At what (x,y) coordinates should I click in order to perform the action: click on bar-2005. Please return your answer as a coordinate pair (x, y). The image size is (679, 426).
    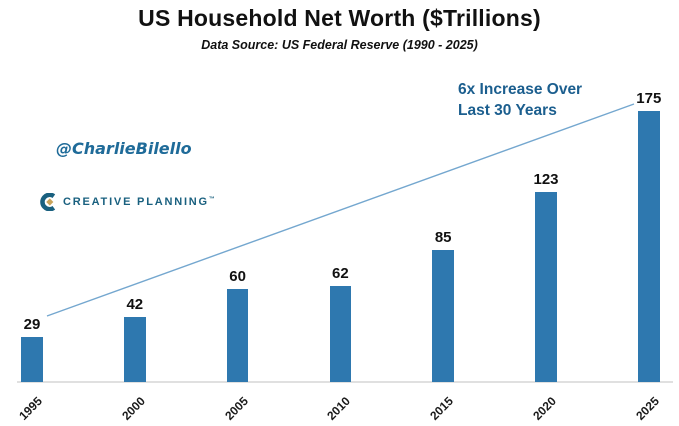
    Looking at the image, I should click on (237, 335).